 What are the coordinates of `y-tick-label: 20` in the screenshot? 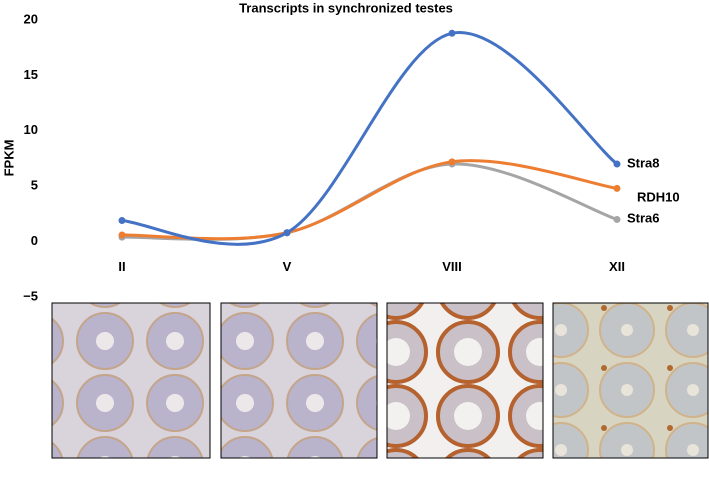 It's located at (31, 18).